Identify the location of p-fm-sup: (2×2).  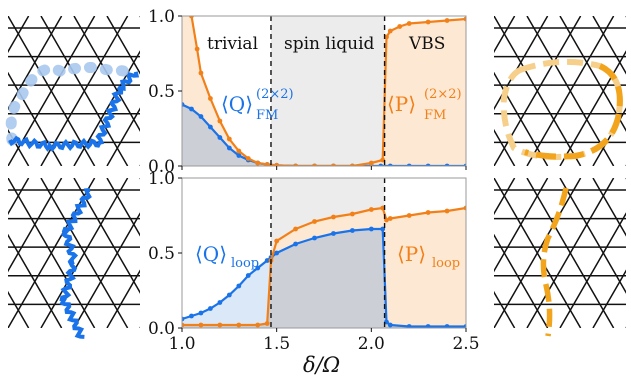
(443, 94).